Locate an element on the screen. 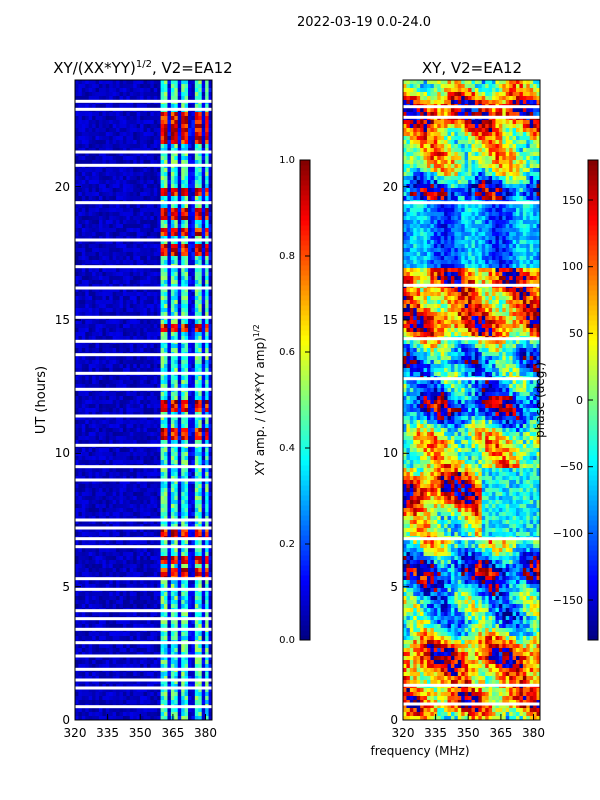  amplitude-panel-title: XY/(XX*YY)1/2, V2=EA12 is located at coordinates (142, 68).